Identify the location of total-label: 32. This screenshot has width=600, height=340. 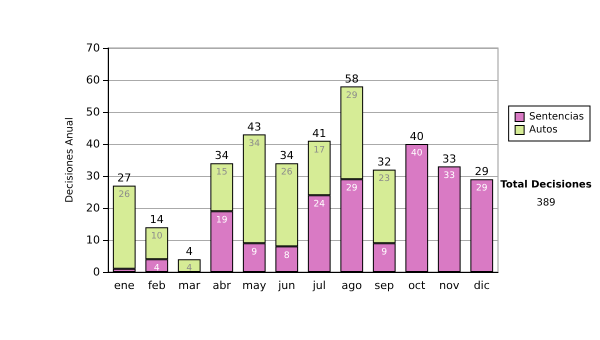
(384, 162).